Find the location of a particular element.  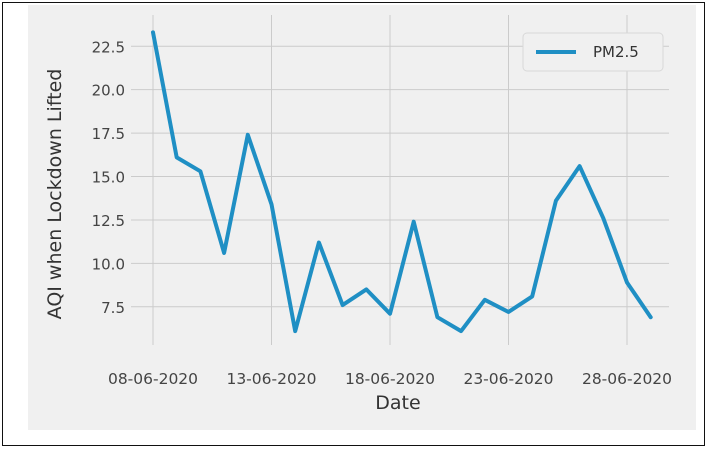

y-tick-label: 15.0 is located at coordinates (108, 178).